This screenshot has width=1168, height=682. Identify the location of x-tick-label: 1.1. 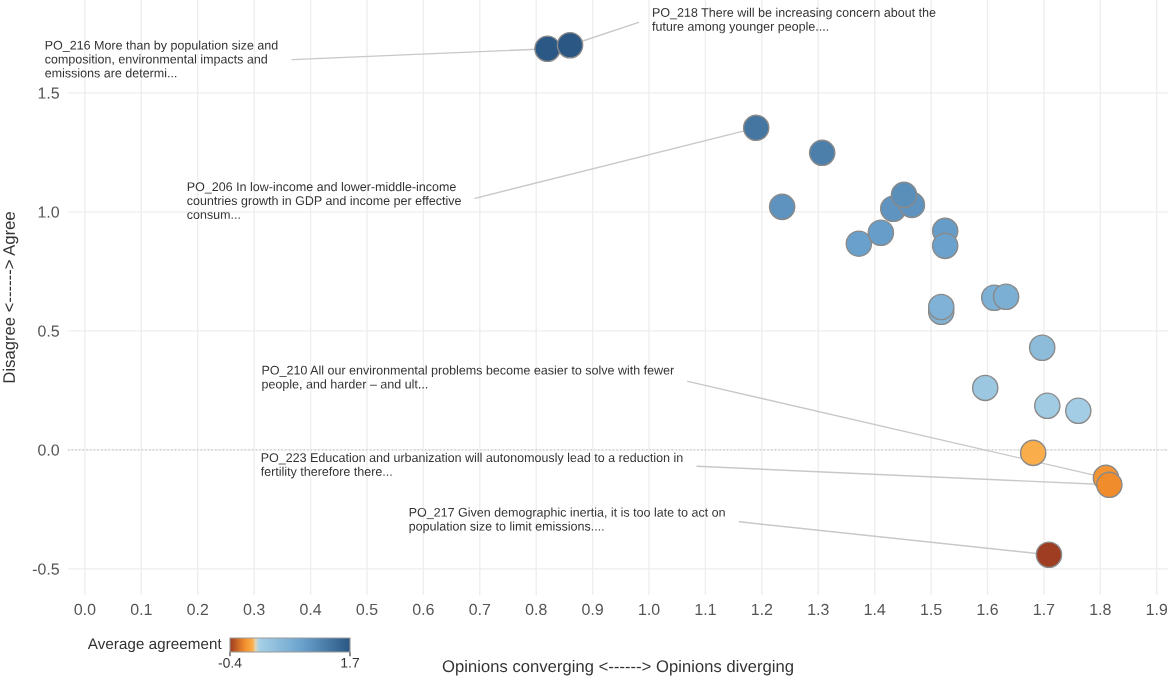
(705, 609).